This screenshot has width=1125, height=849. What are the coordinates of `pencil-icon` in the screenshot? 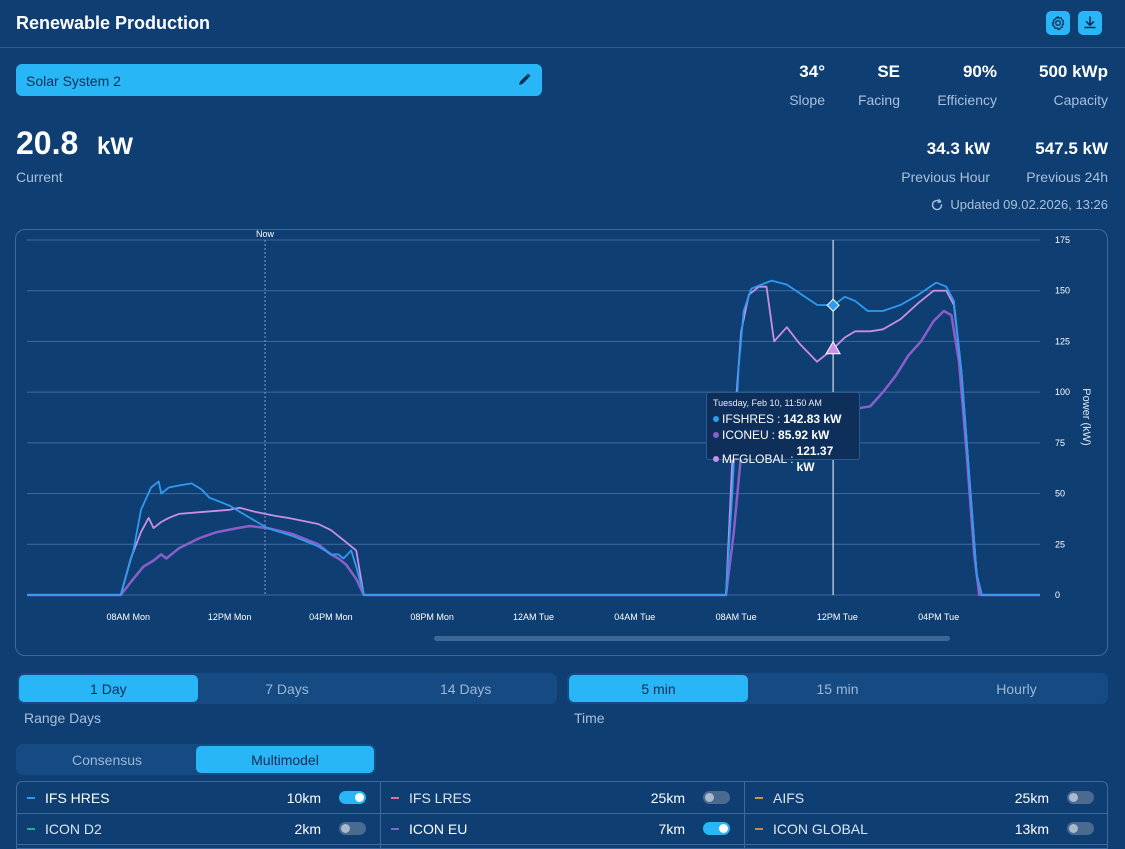 It's located at (524, 80).